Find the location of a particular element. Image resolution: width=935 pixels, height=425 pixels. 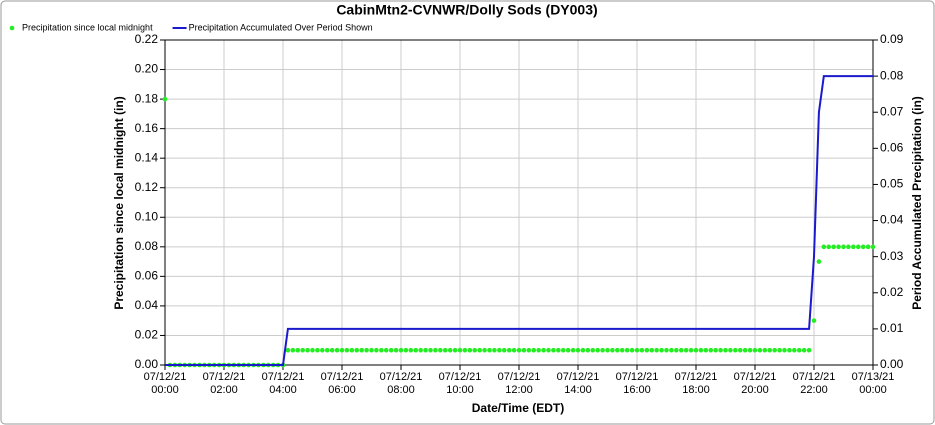

y2-tick-label: 0.02 is located at coordinates (892, 292).